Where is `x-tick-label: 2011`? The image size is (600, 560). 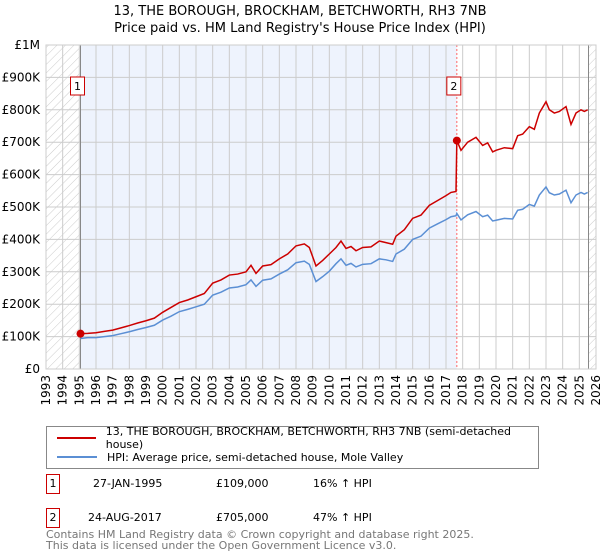
x-tick-label: 2011 is located at coordinates (346, 390).